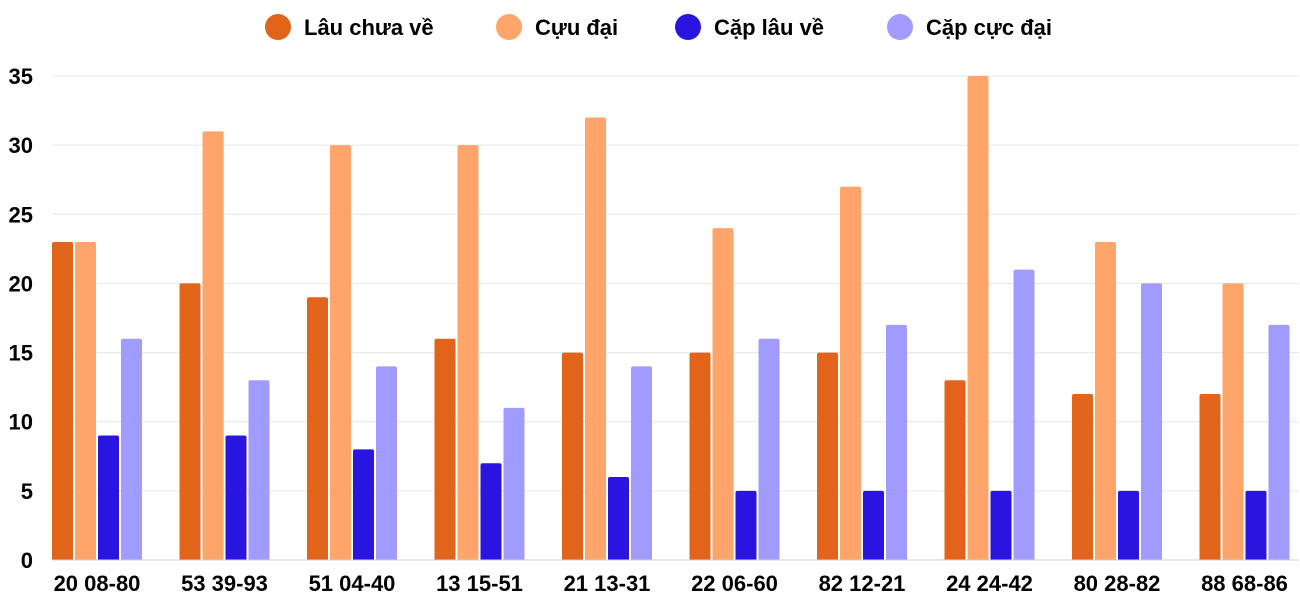  What do you see at coordinates (21, 422) in the screenshot?
I see `y-tick-label: 10` at bounding box center [21, 422].